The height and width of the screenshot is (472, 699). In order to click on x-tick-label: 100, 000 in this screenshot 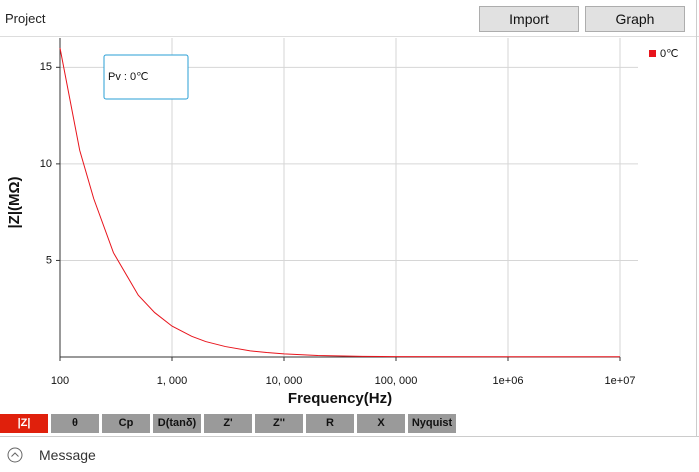, I will do `click(396, 381)`.